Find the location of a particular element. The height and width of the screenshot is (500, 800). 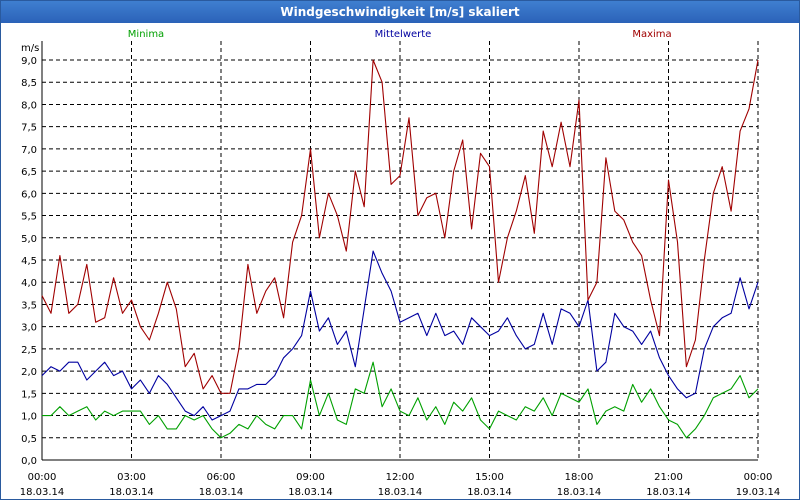

y-tick-label: 7,5 is located at coordinates (29, 128).